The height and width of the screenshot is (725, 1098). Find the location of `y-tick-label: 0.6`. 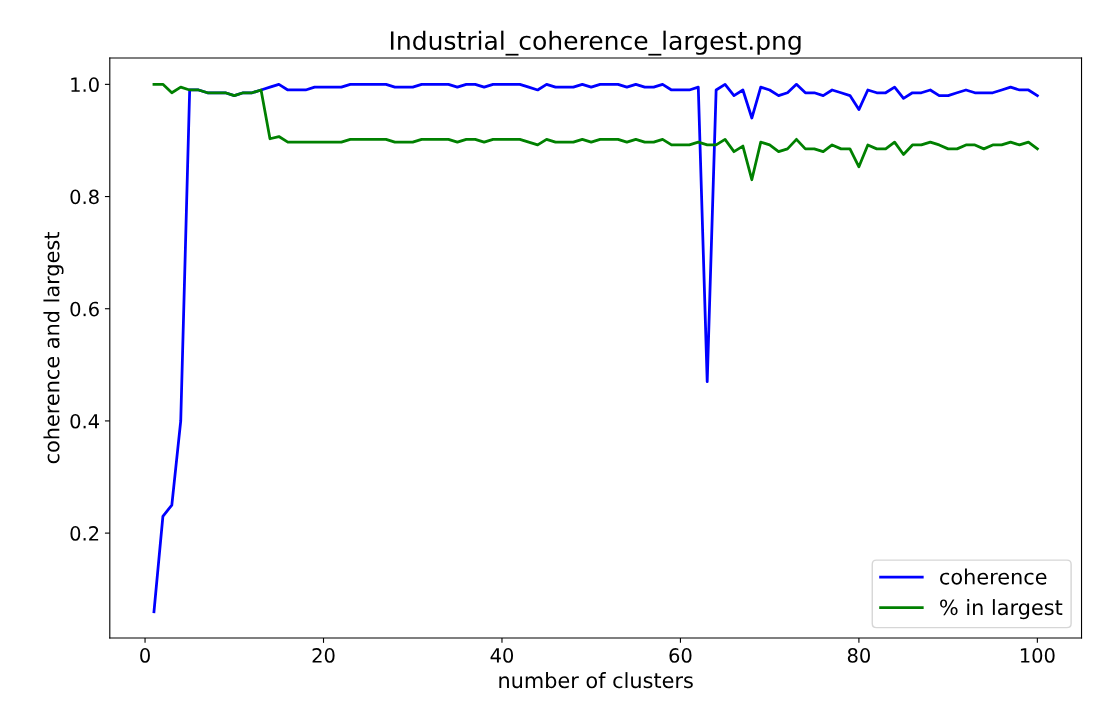

y-tick-label: 0.6 is located at coordinates (84, 309).